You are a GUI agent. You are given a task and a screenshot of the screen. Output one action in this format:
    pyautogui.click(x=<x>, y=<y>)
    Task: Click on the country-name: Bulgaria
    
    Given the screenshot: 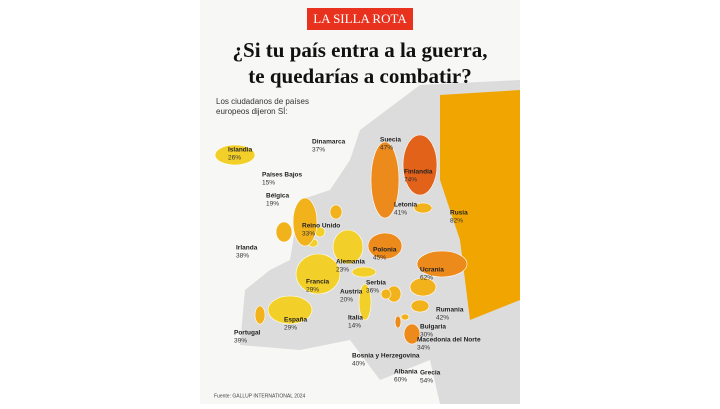 What is the action you would take?
    pyautogui.click(x=433, y=327)
    